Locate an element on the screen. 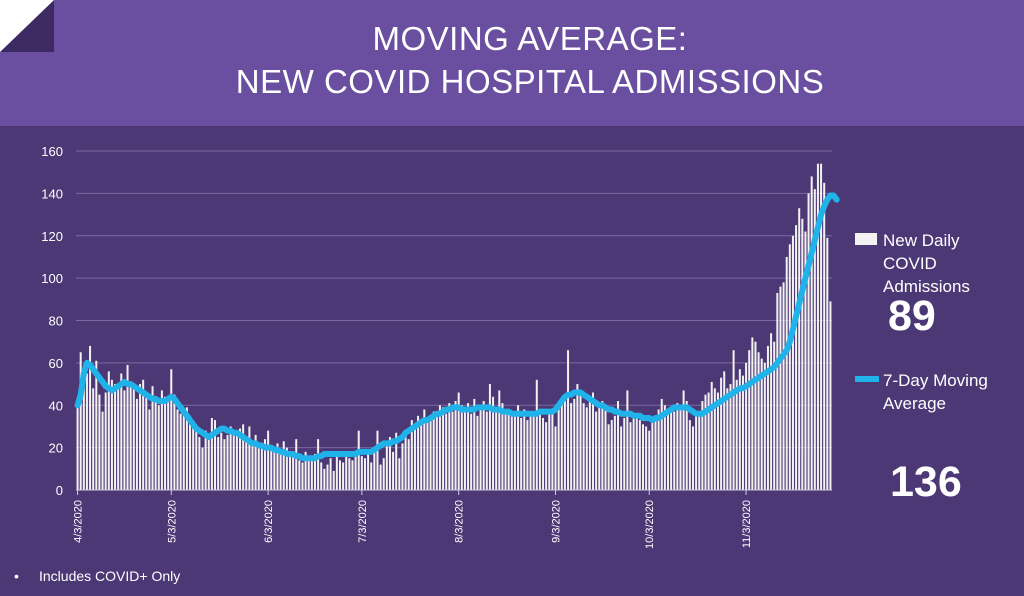 The image size is (1024, 596). legend-line-swatch is located at coordinates (867, 379).